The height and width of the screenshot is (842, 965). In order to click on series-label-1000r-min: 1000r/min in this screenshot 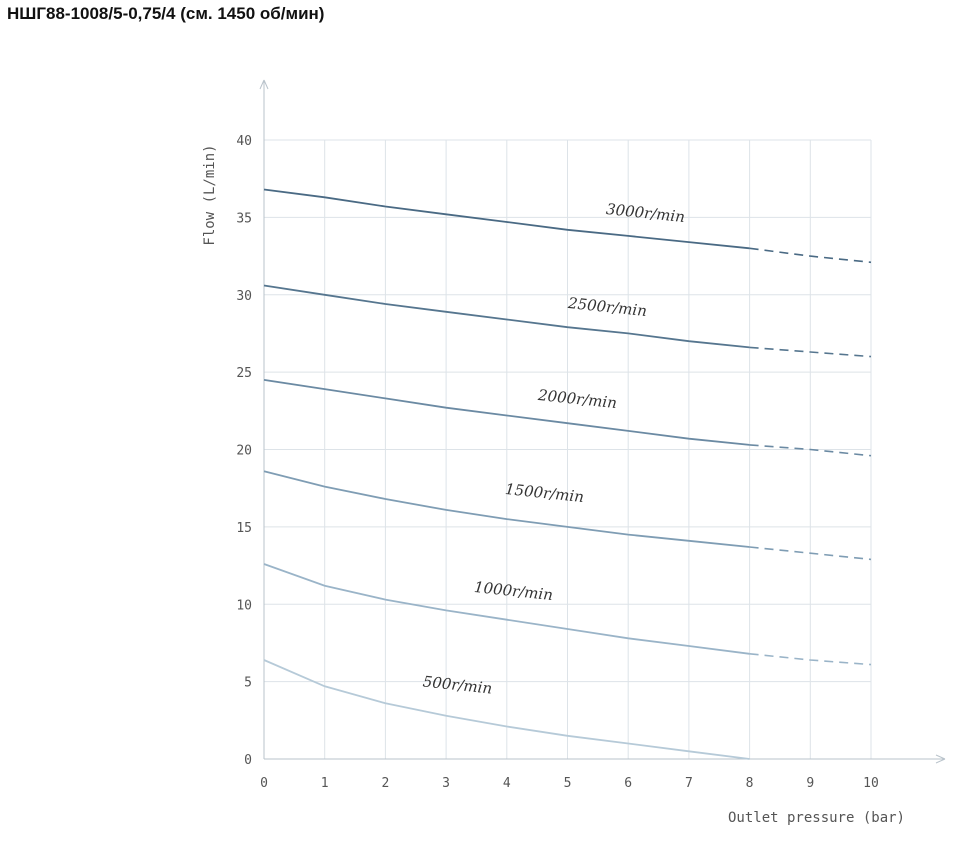, I will do `click(513, 591)`.